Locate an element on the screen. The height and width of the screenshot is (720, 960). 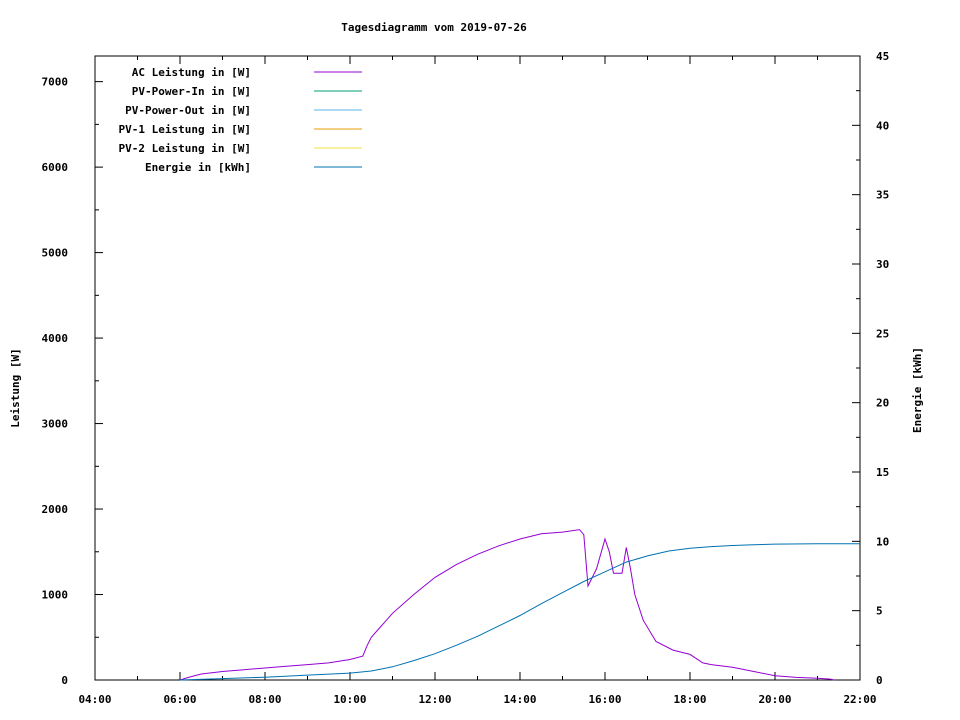
legend-label: PV-Power-In in [W] is located at coordinates (191, 91).